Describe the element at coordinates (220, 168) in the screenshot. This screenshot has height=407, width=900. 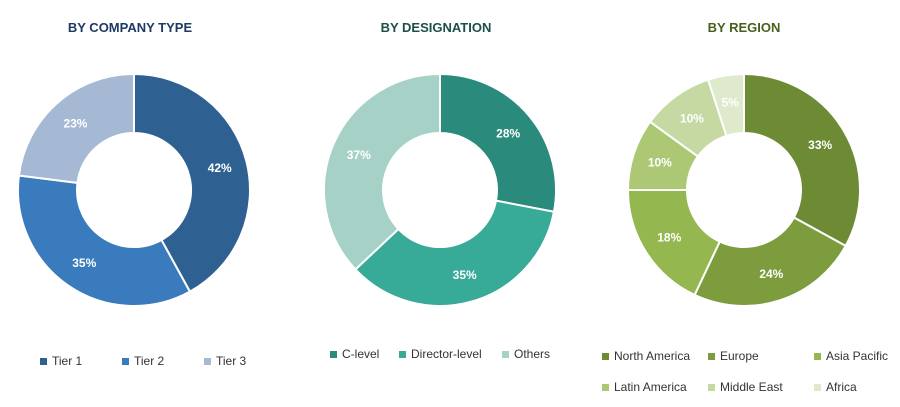
I see `data-label-tier-1: 42%` at that location.